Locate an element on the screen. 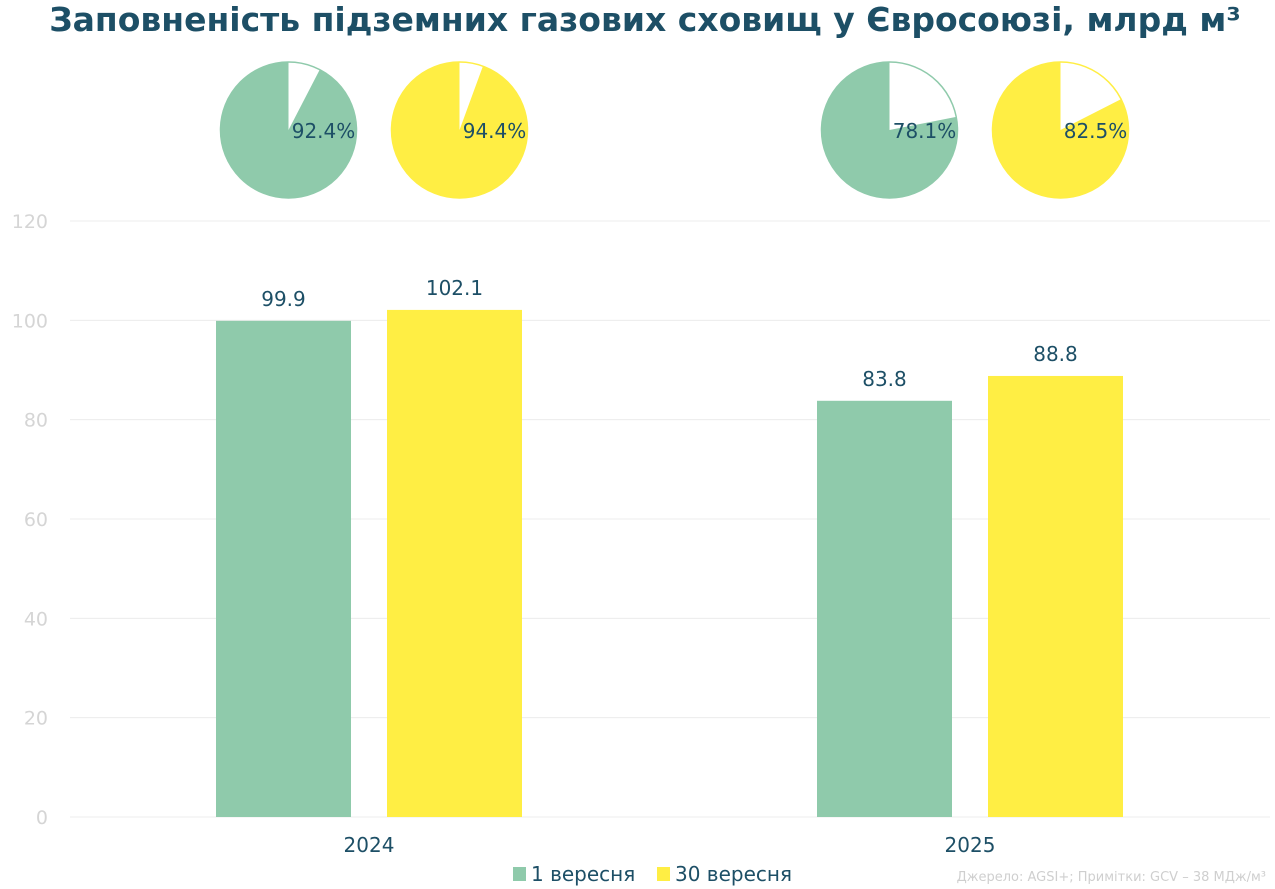 This screenshot has height=889, width=1275. x-axis-categories: 2024 2025 is located at coordinates (670, 845).